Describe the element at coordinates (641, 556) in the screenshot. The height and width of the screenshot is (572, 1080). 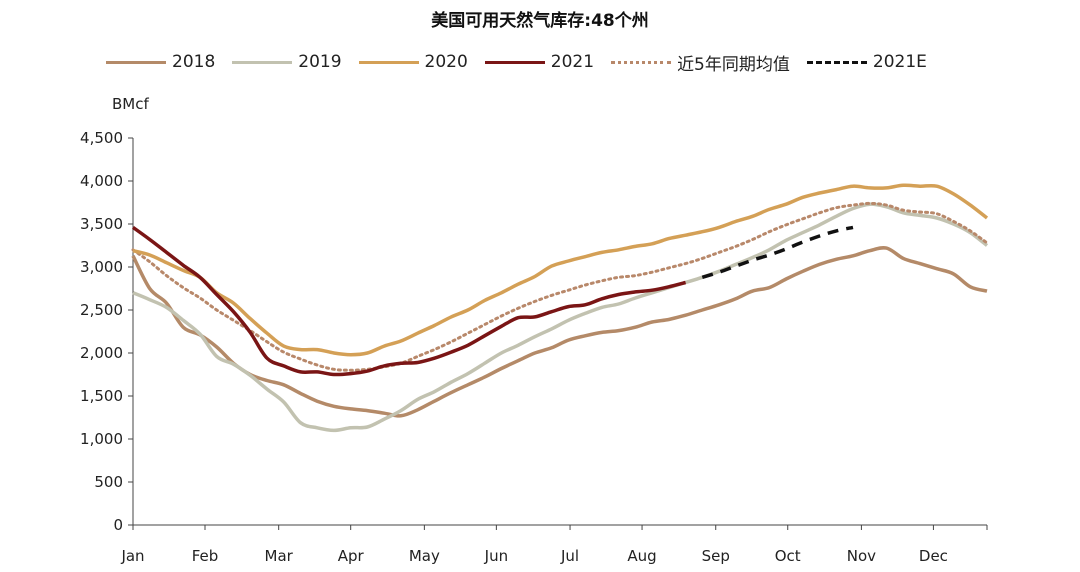
I see `x-tick-label: Aug` at that location.